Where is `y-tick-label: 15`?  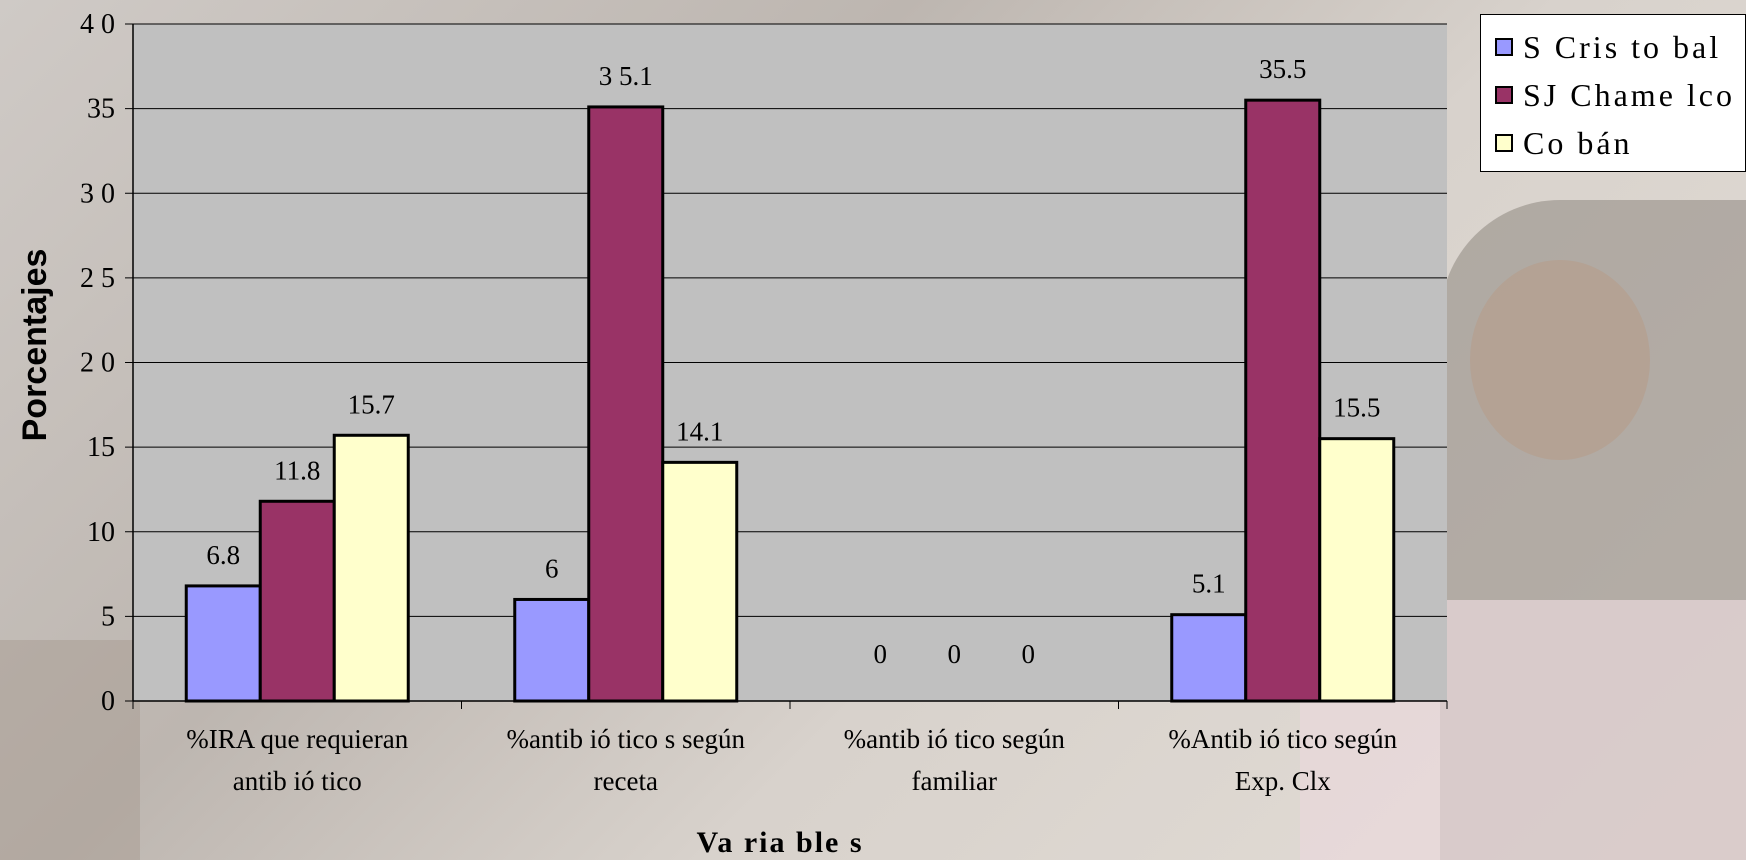
y-tick-label: 15 is located at coordinates (101, 447).